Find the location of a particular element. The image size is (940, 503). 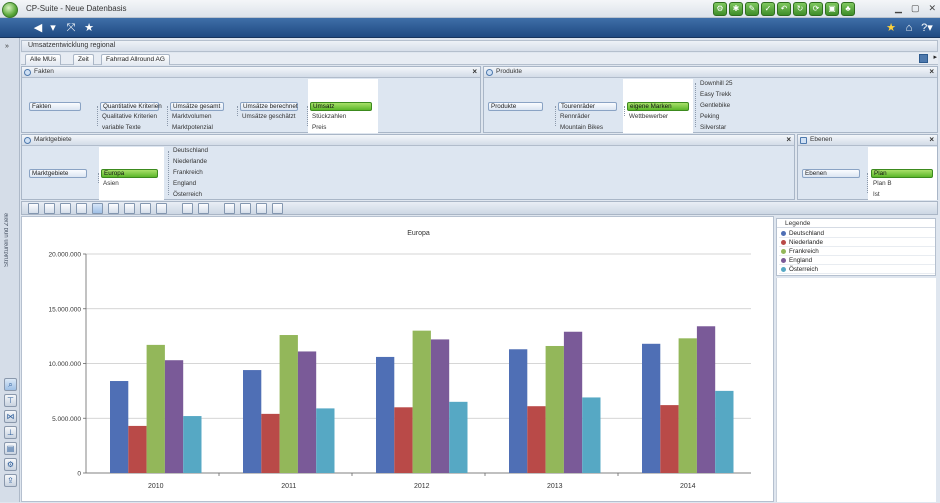

products-level1-item: Mountain Bikes is located at coordinates (582, 127).